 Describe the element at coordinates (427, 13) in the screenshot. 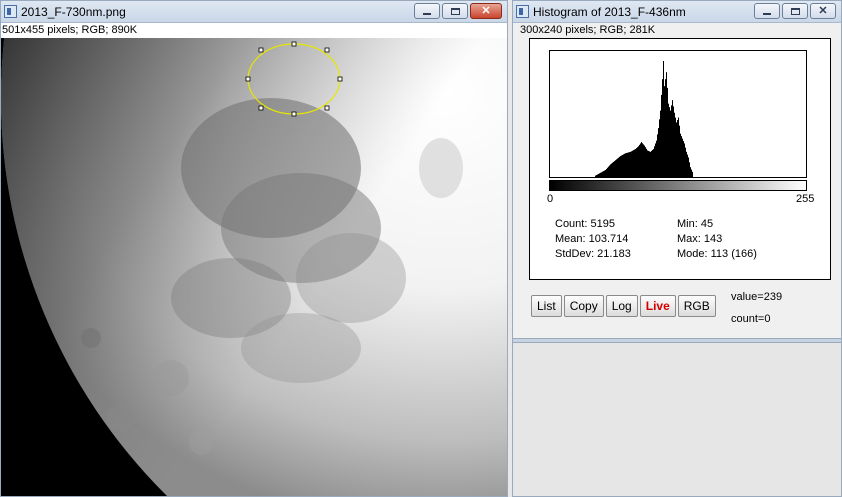

I see `minimize-icon` at that location.